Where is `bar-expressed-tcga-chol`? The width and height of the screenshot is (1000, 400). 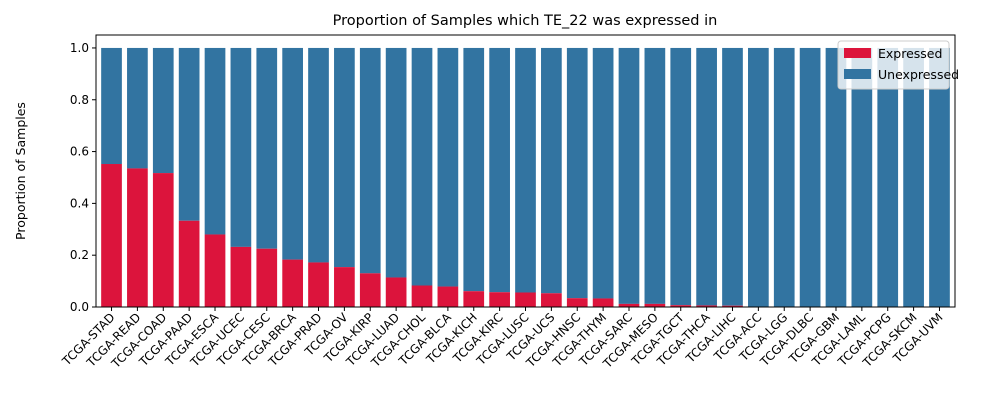
bar-expressed-tcga-chol is located at coordinates (422, 296).